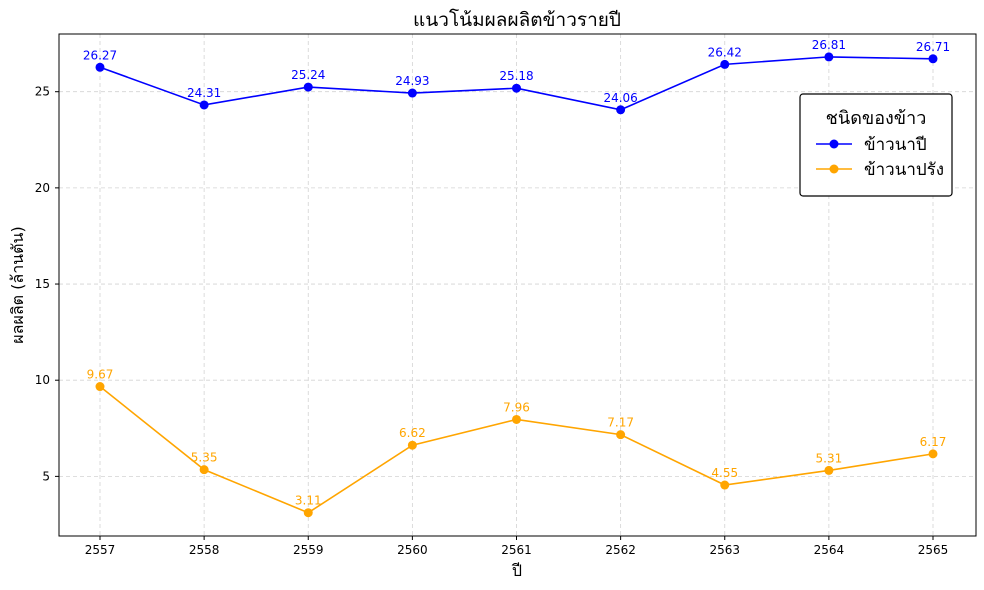  What do you see at coordinates (829, 45) in the screenshot?
I see `data-label: 26.81` at bounding box center [829, 45].